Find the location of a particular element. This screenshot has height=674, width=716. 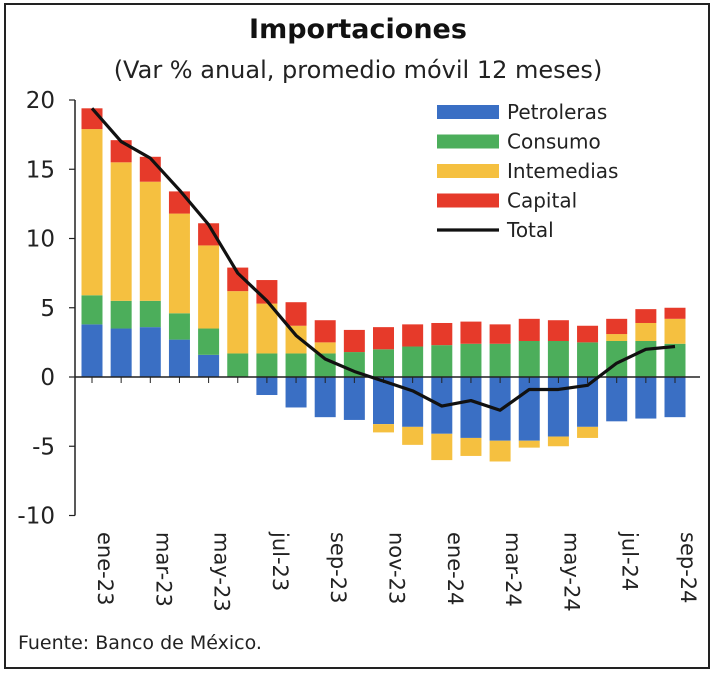

chart-title: Importaciones is located at coordinates (358, 29).